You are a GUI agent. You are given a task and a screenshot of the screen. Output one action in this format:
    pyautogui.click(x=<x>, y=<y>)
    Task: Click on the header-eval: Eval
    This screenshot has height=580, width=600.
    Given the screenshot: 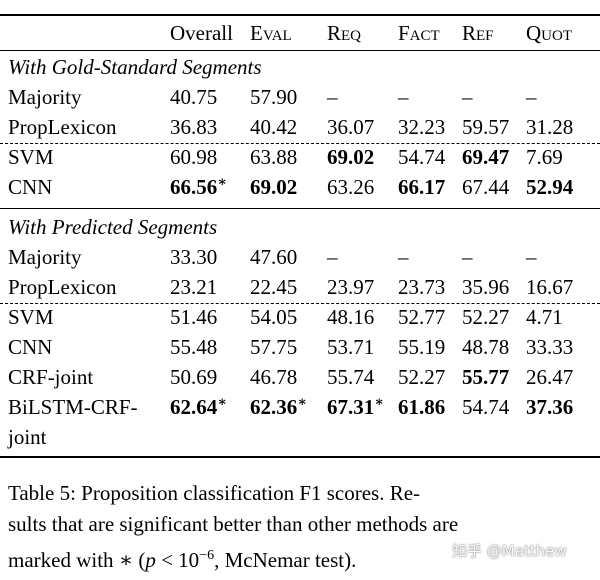 What is the action you would take?
    pyautogui.click(x=271, y=33)
    